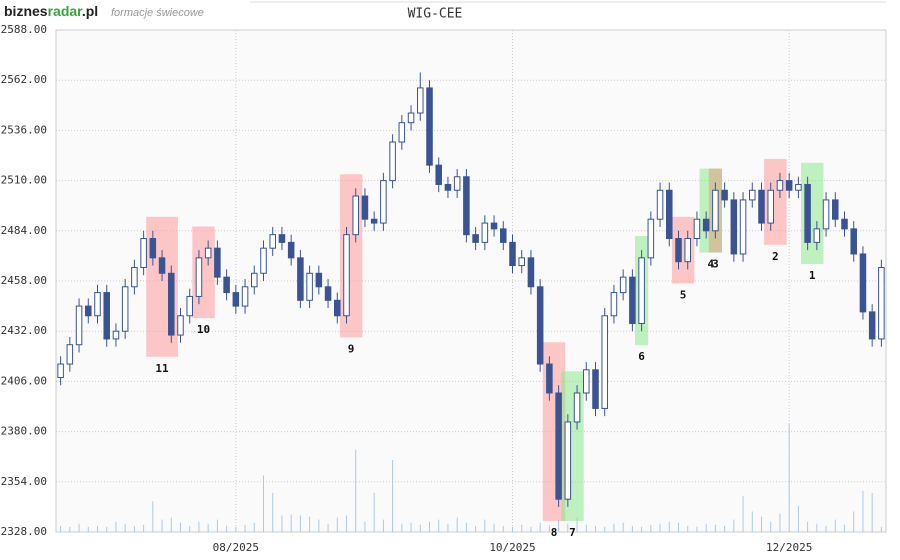  What do you see at coordinates (24, 129) in the screenshot?
I see `y-tick-label: 2536.00` at bounding box center [24, 129].